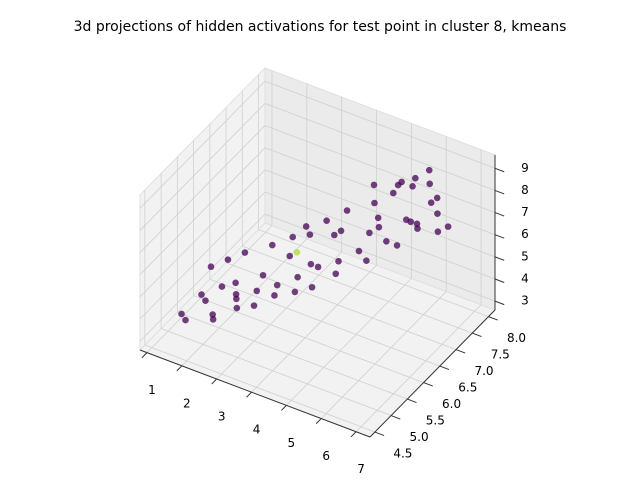 This screenshot has height=480, width=640. I want to click on z-tick-label: 3, so click(525, 301).